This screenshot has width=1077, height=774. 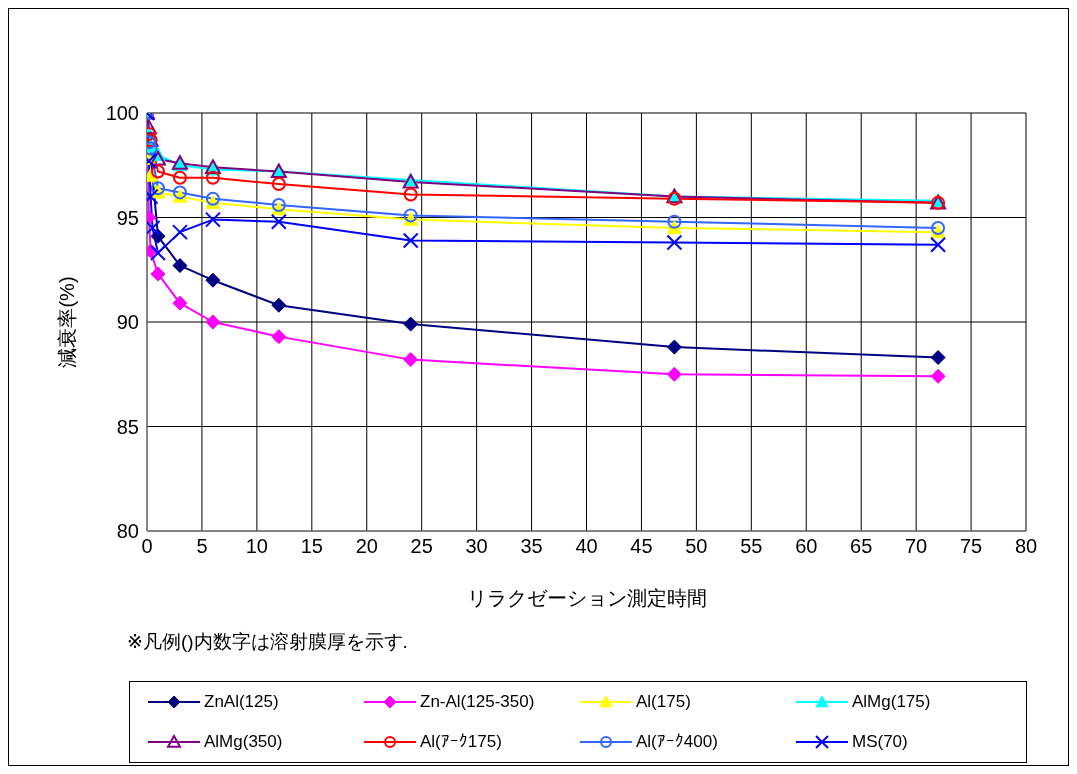 What do you see at coordinates (971, 546) in the screenshot?
I see `x-tick-label: 75` at bounding box center [971, 546].